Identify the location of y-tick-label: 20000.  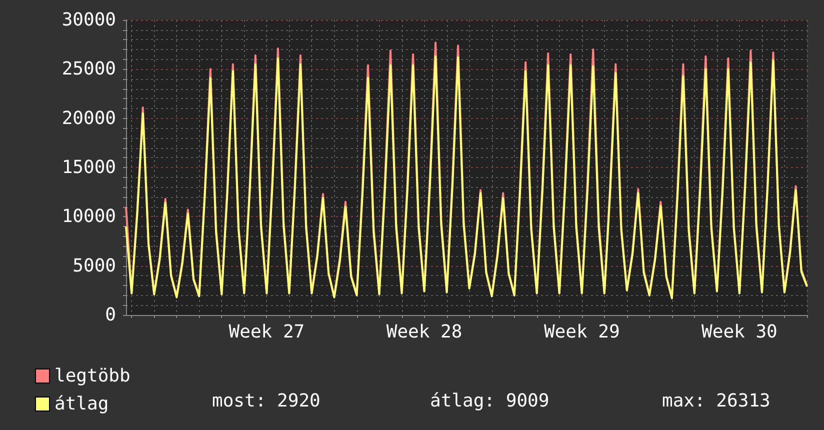
(89, 118).